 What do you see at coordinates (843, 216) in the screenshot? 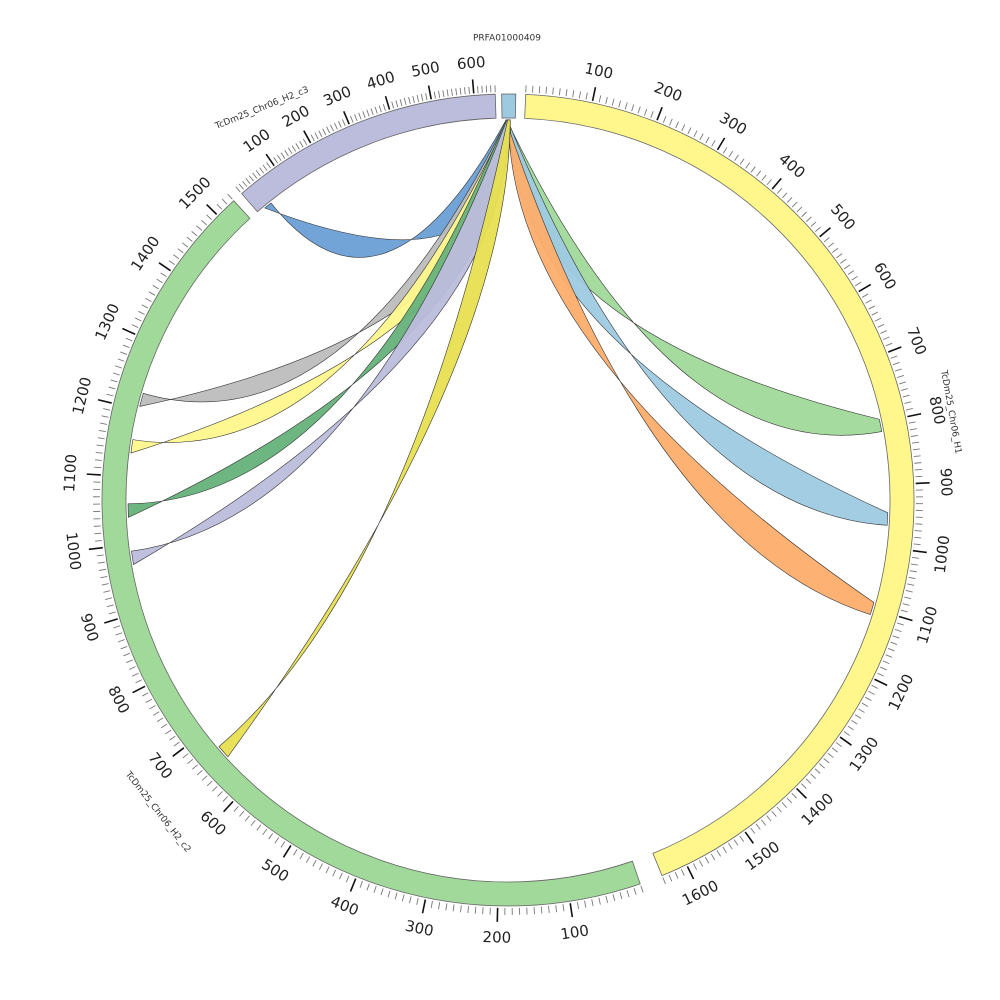
I see `tick-label: 500` at bounding box center [843, 216].